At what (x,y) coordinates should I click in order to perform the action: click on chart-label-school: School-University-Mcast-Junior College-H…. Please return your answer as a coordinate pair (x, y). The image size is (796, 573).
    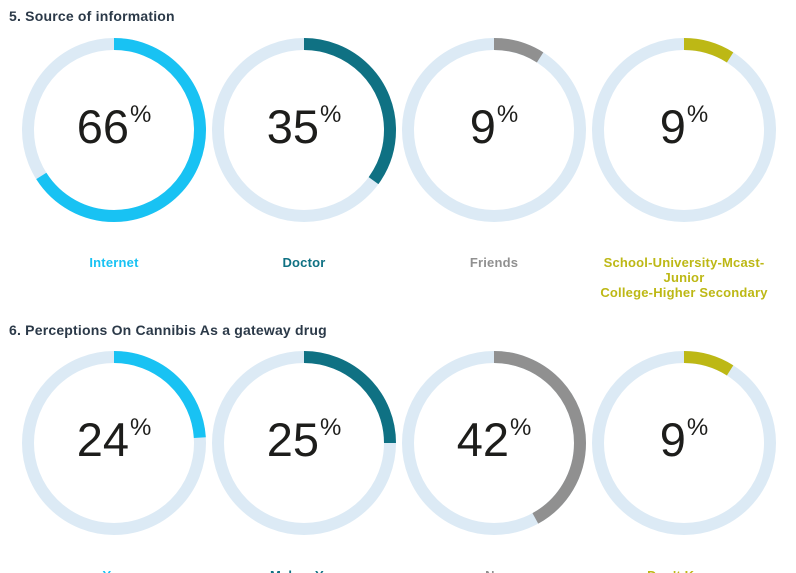
    Looking at the image, I should click on (684, 277).